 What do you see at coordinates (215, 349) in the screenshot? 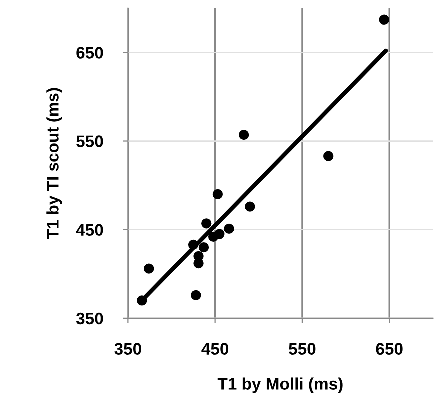
I see `x-tick-label: 450` at bounding box center [215, 349].